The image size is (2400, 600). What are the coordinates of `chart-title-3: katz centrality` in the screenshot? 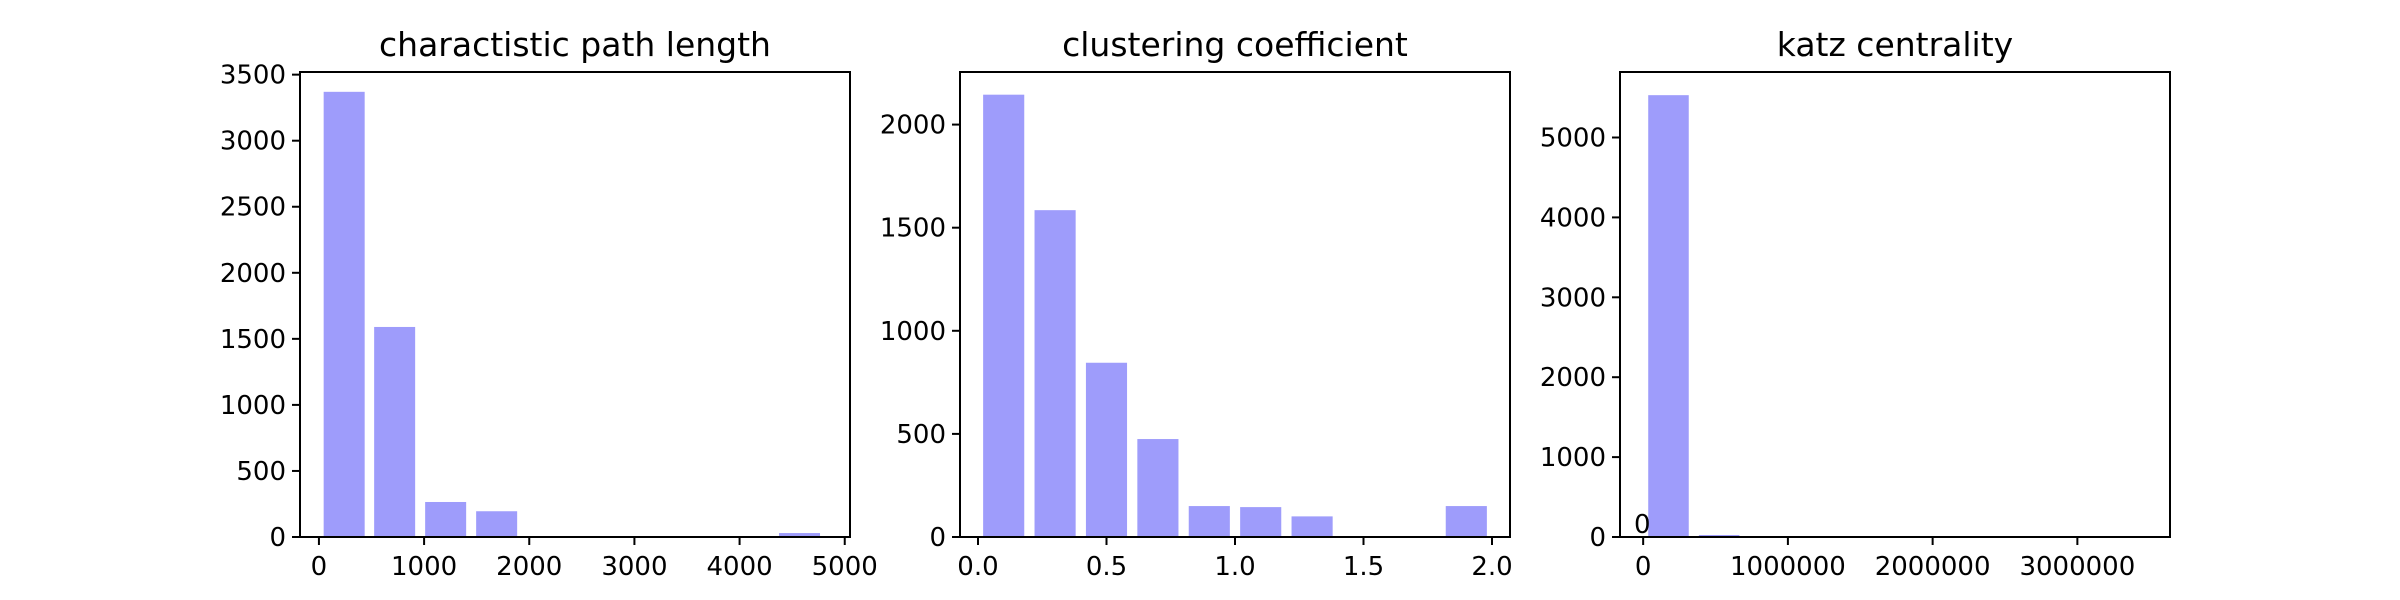 It's located at (1895, 44).